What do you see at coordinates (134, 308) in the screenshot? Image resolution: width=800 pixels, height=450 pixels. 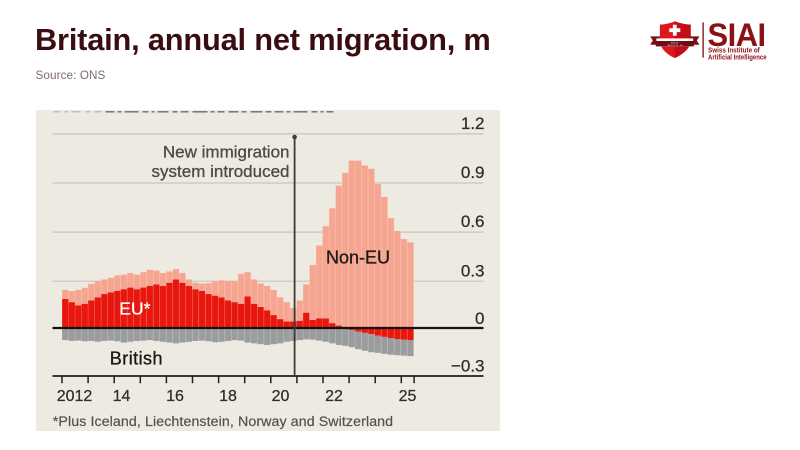 I see `svg-text: EU*` at bounding box center [134, 308].